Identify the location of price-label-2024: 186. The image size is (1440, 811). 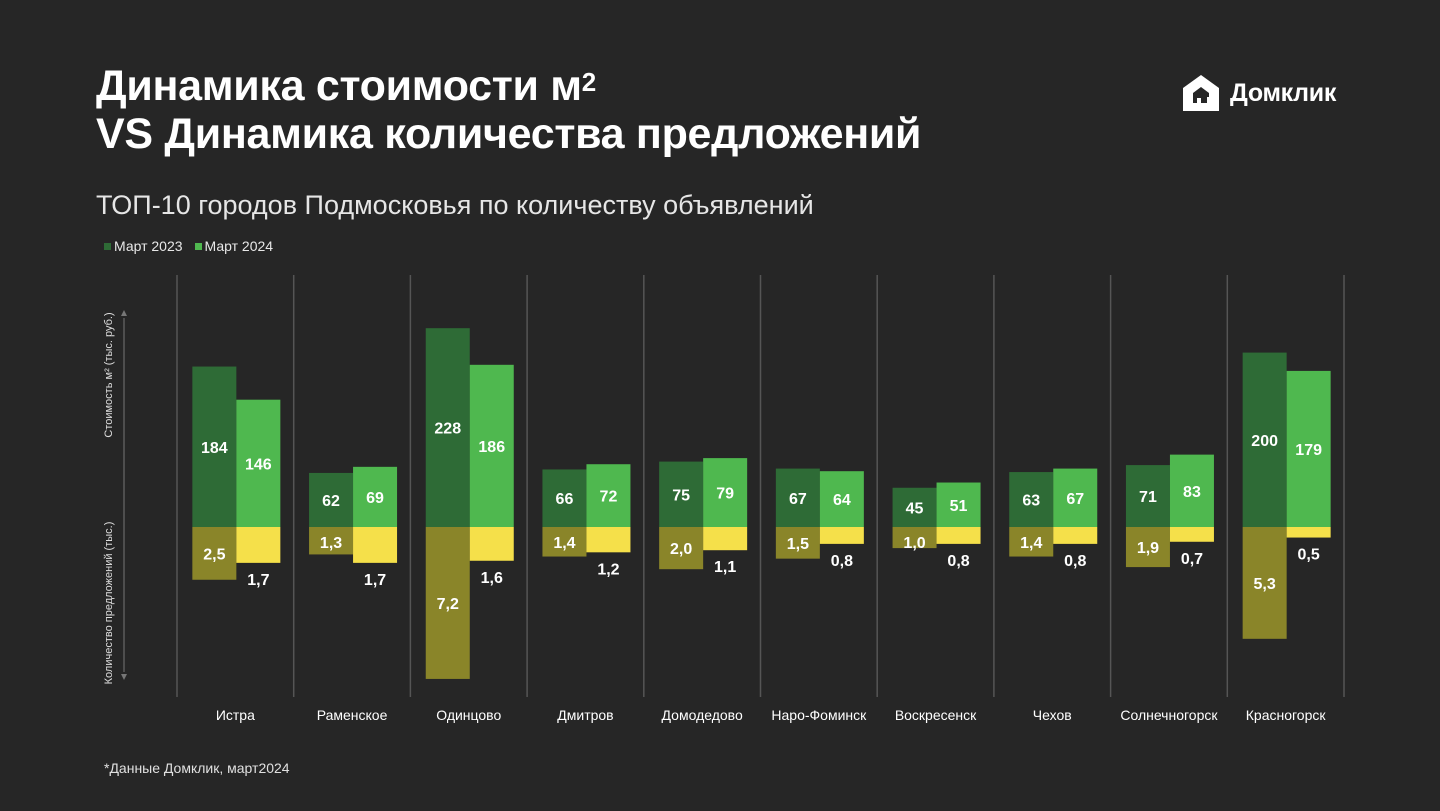
(491, 447).